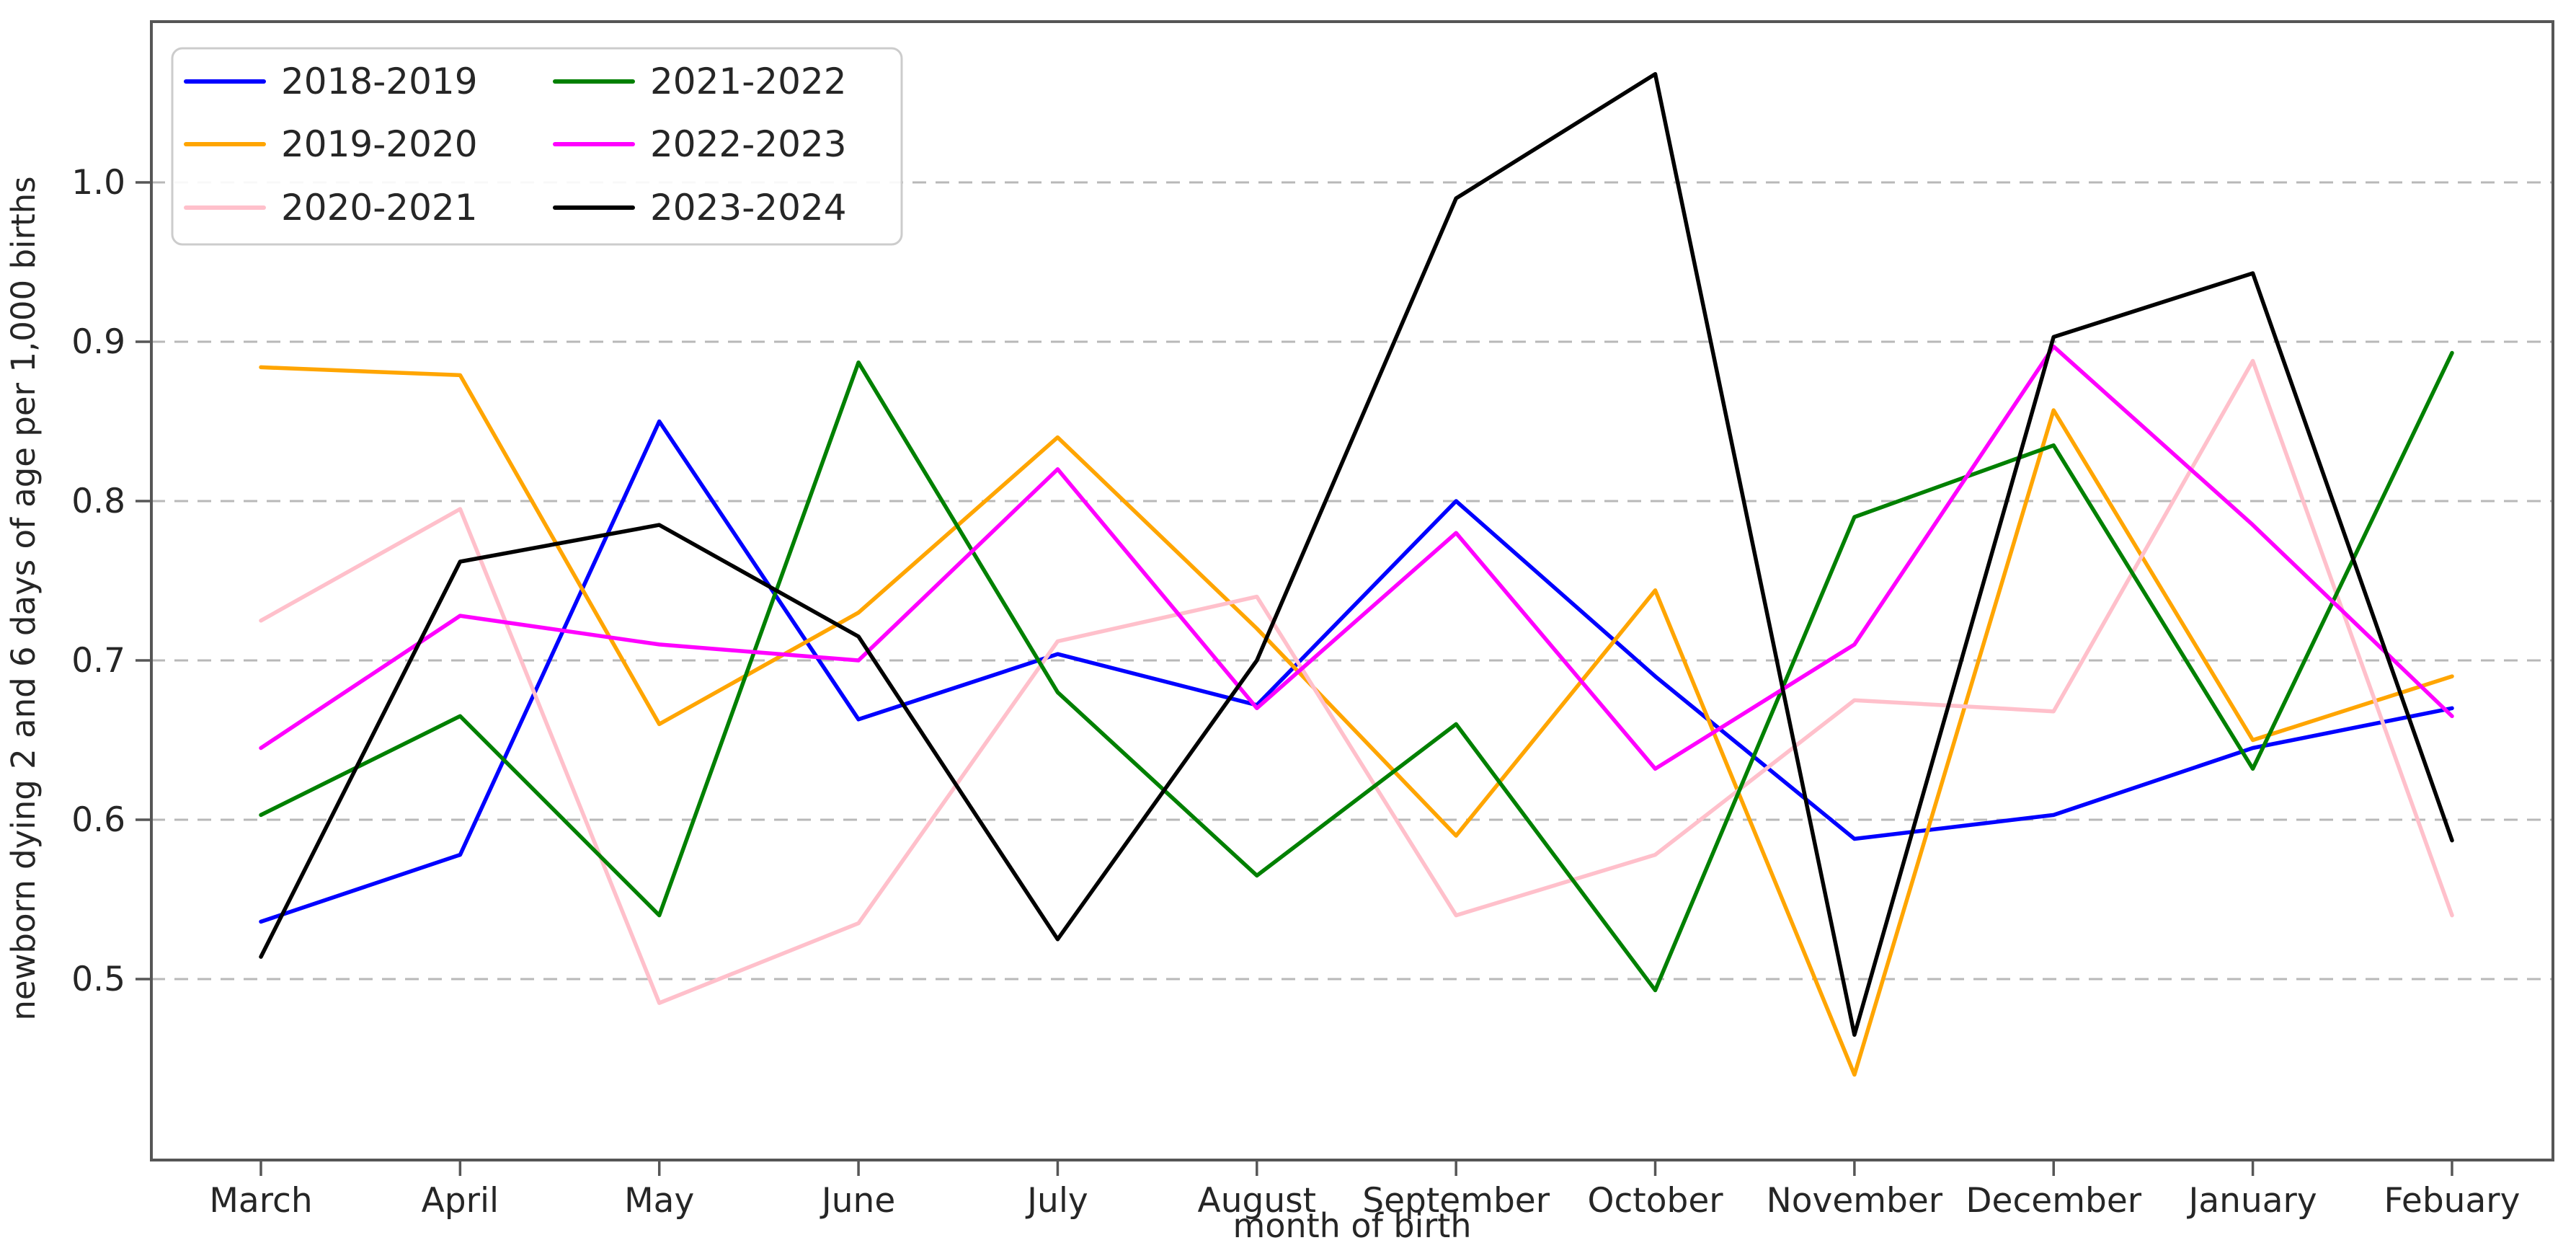  Describe the element at coordinates (380, 144) in the screenshot. I see `legend-label: 2019-2020` at that location.